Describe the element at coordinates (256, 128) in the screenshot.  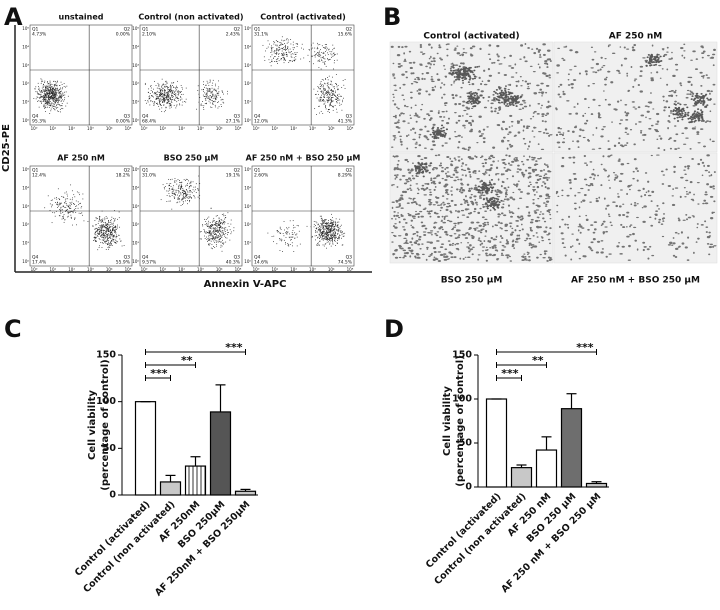
I see `x-tick-label: 10⁰` at that location.